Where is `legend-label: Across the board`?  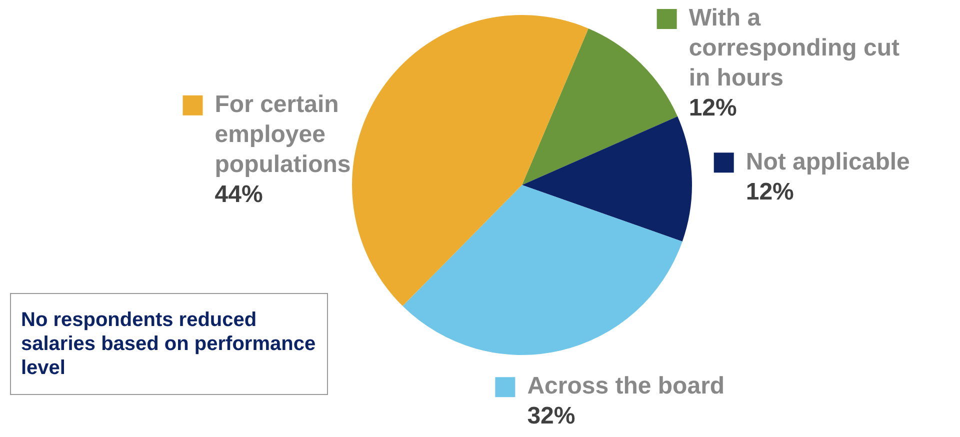
legend-label: Across the board is located at coordinates (626, 386).